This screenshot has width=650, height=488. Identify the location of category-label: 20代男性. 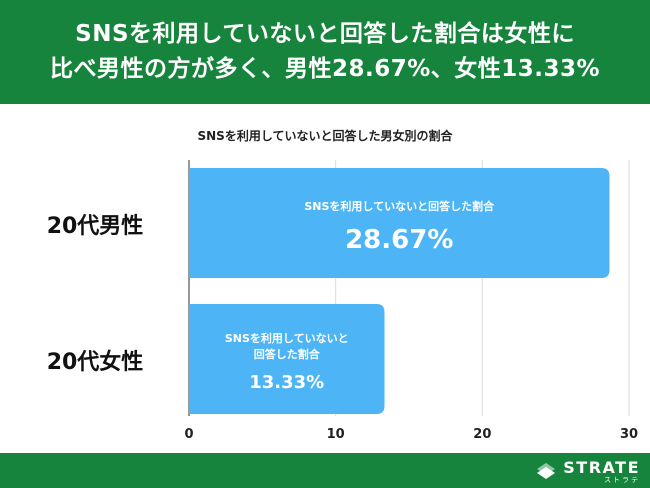
(95, 226).